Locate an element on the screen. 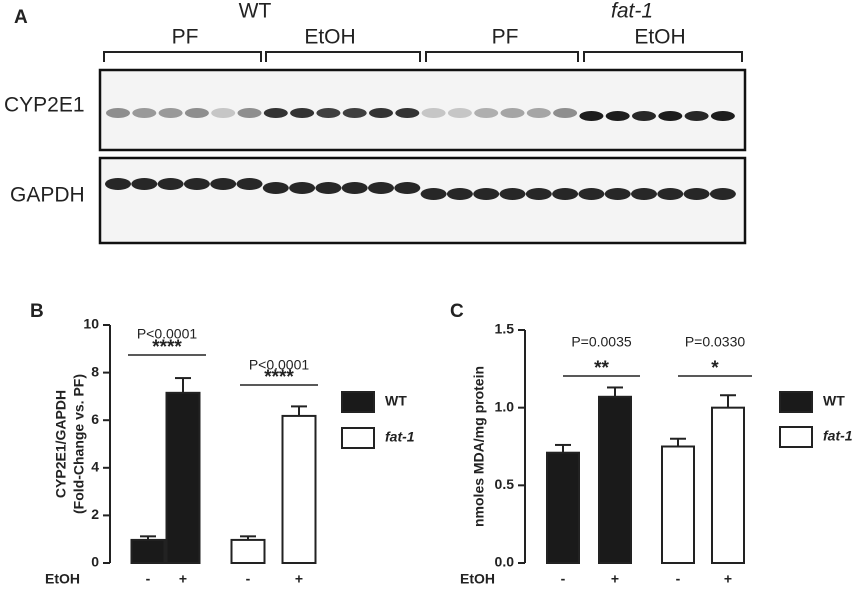 The width and height of the screenshot is (865, 604). p-value: P=0.0035 is located at coordinates (601, 342).